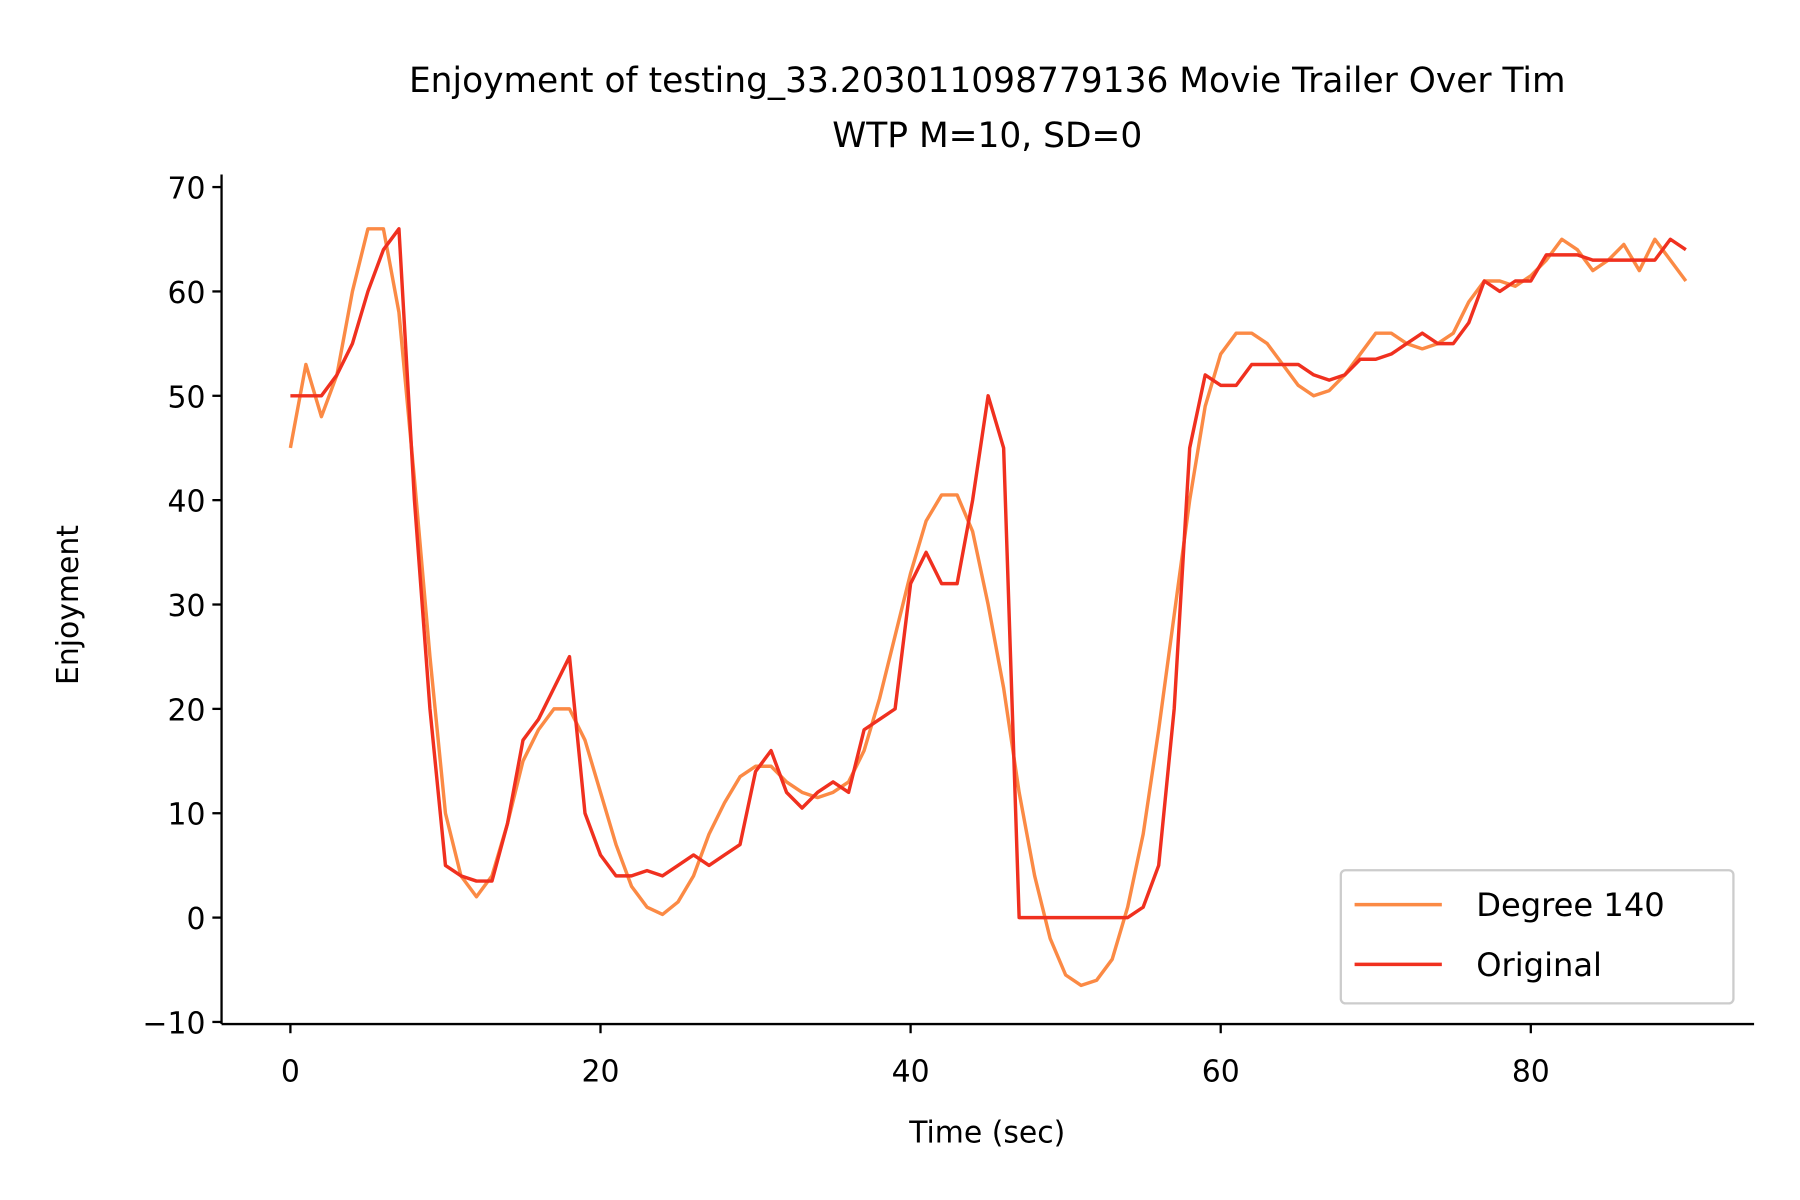 This screenshot has width=1800, height=1200. Describe the element at coordinates (911, 1071) in the screenshot. I see `x-tick-label: 40` at that location.